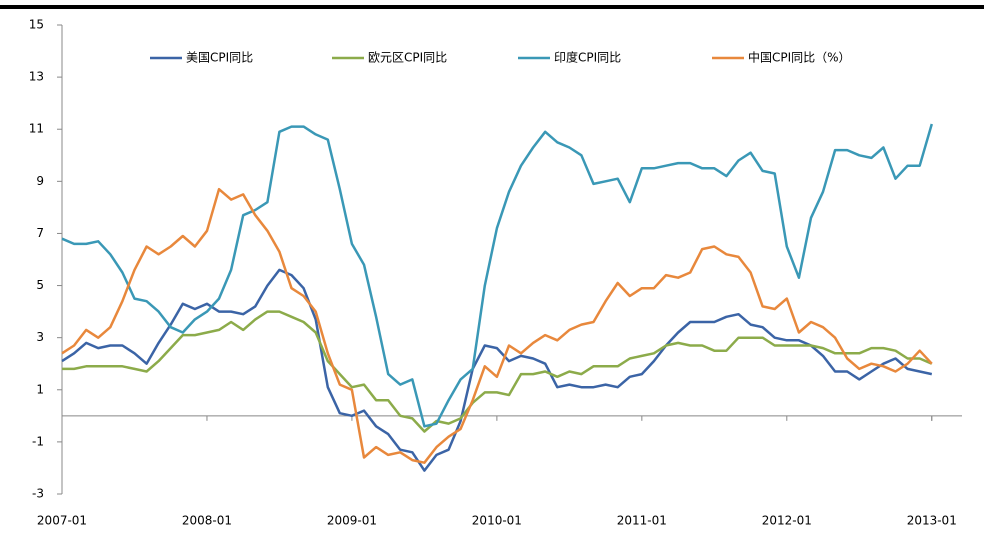  Describe the element at coordinates (219, 58) in the screenshot. I see `legend-label: 美国CPI同比` at that location.